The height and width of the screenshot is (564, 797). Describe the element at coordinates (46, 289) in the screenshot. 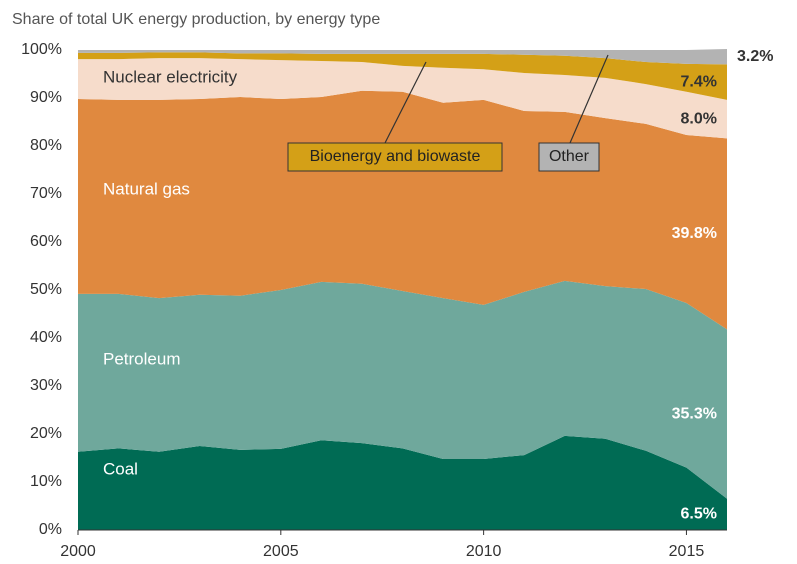

I see `y-tick-label: 50%` at that location.